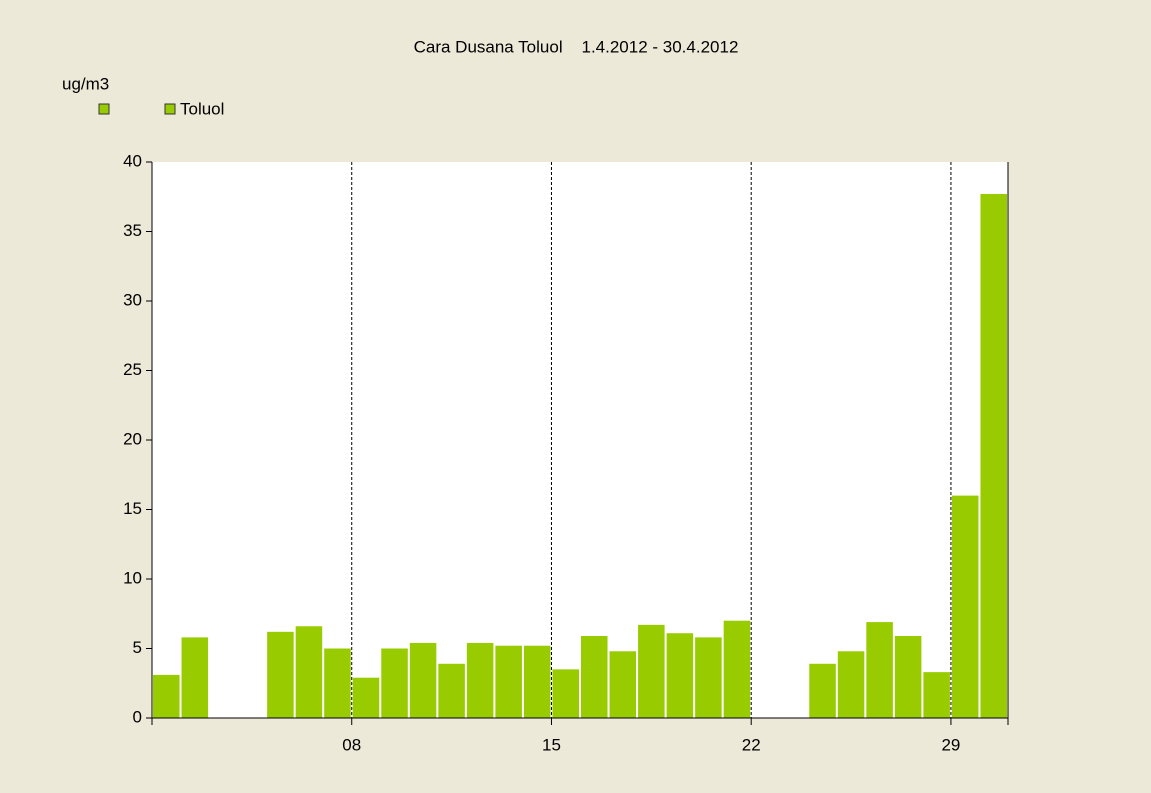  I want to click on y-tick-label: 15, so click(132, 508).